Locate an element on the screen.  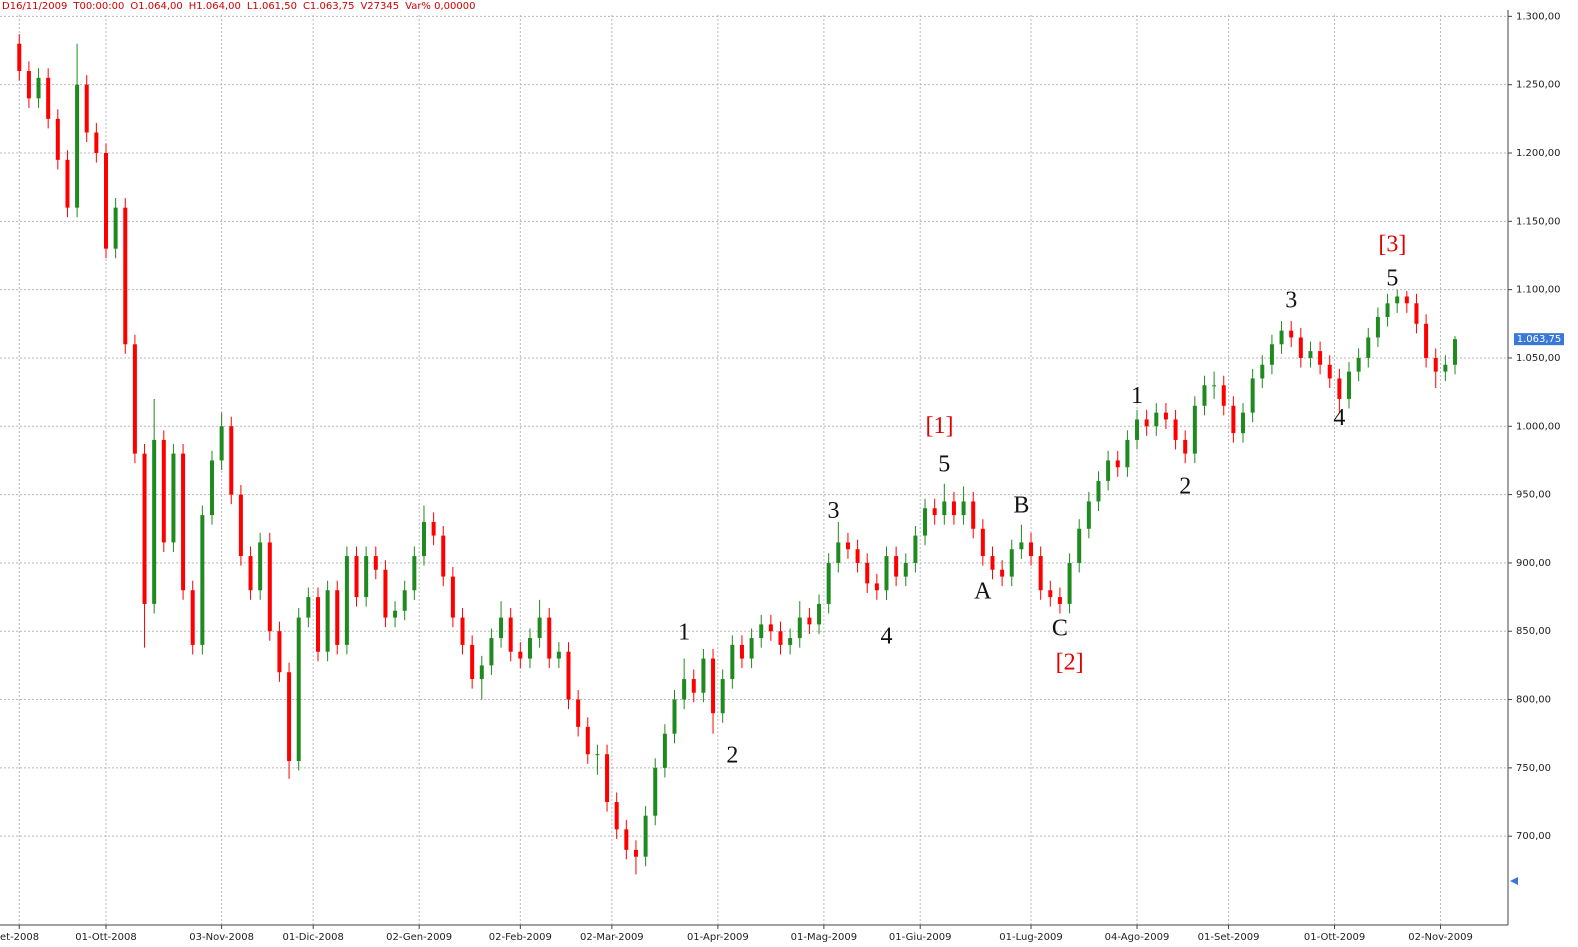
y-tick-label: 1.300,00 is located at coordinates (1538, 16).